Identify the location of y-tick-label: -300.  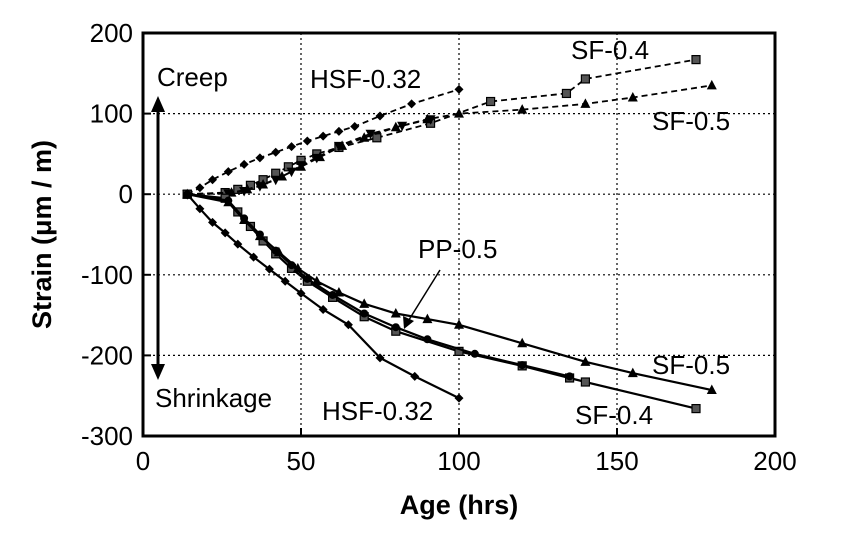
(107, 436).